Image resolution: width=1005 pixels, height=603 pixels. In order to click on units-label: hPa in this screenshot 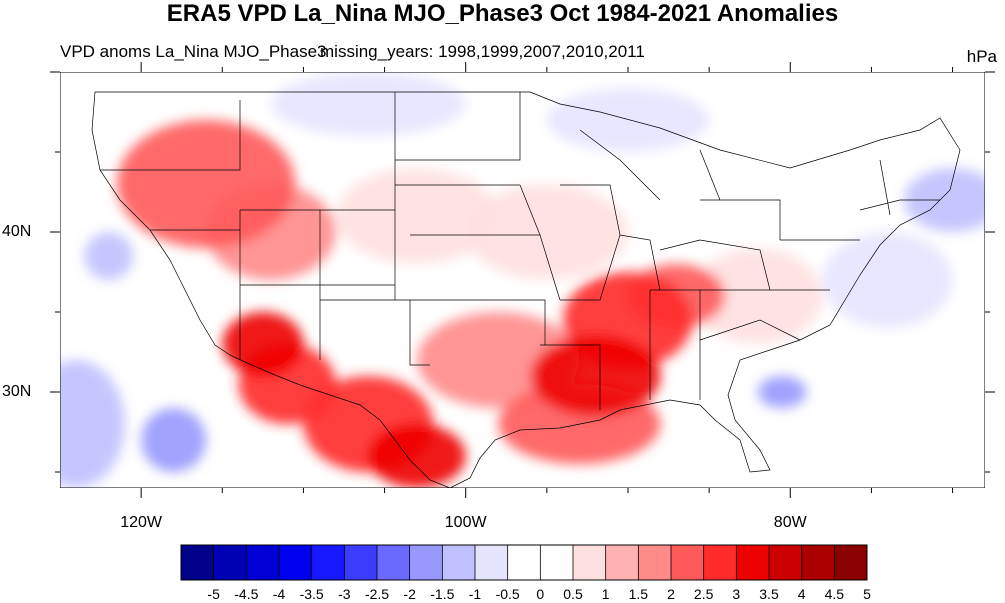, I will do `click(981, 56)`.